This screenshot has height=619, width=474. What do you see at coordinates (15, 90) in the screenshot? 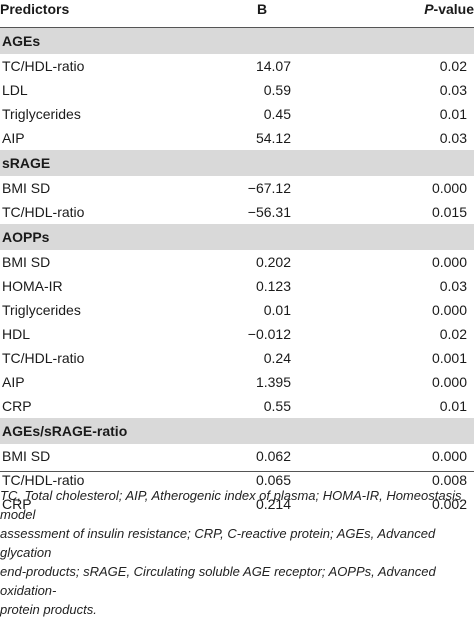
I see `predictor-cell: LDL` at bounding box center [15, 90].